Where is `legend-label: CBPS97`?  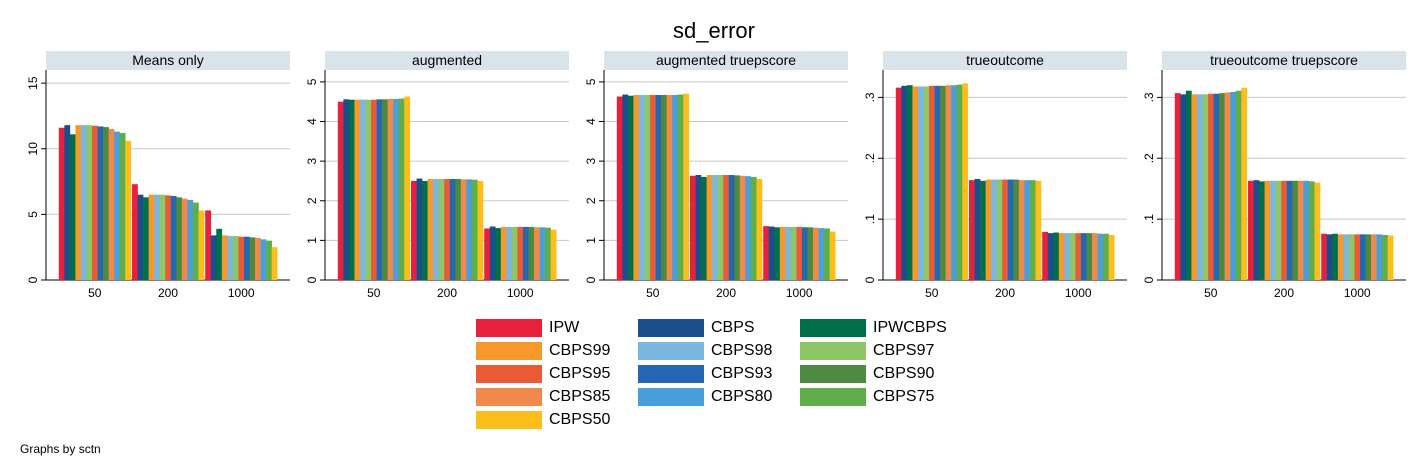
legend-label: CBPS97 is located at coordinates (904, 350).